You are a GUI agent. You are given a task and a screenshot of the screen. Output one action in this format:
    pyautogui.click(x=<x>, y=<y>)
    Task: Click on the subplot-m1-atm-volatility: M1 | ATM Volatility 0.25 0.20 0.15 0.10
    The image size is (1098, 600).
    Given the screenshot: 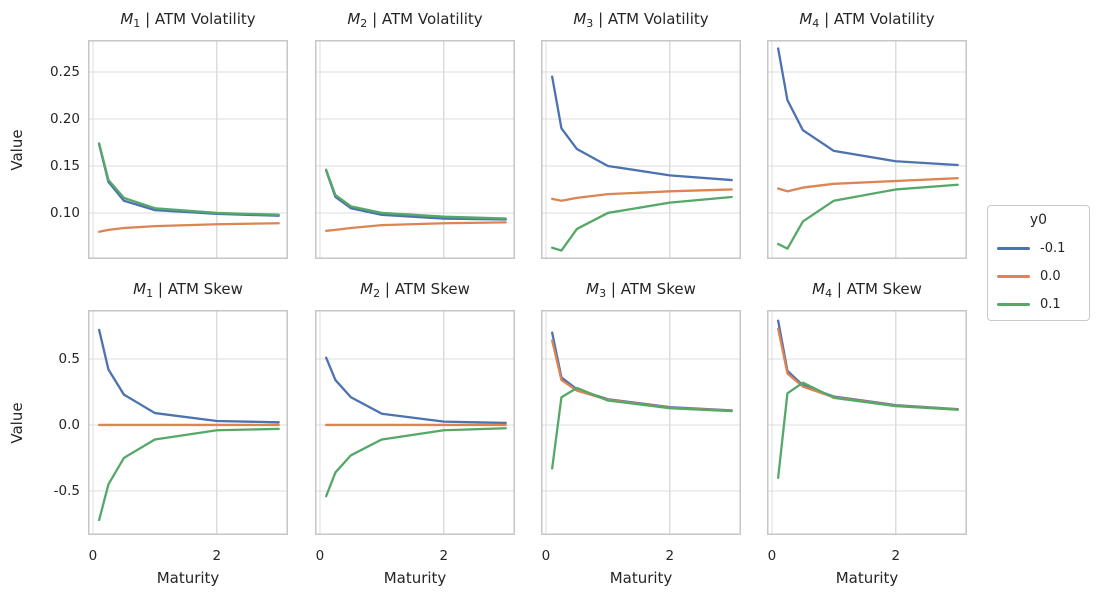 What is the action you would take?
    pyautogui.click(x=169, y=134)
    